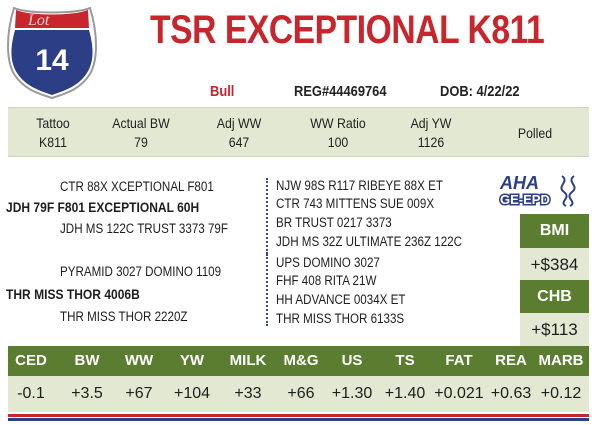  I want to click on epd-header-mg: M&G, so click(301, 360).